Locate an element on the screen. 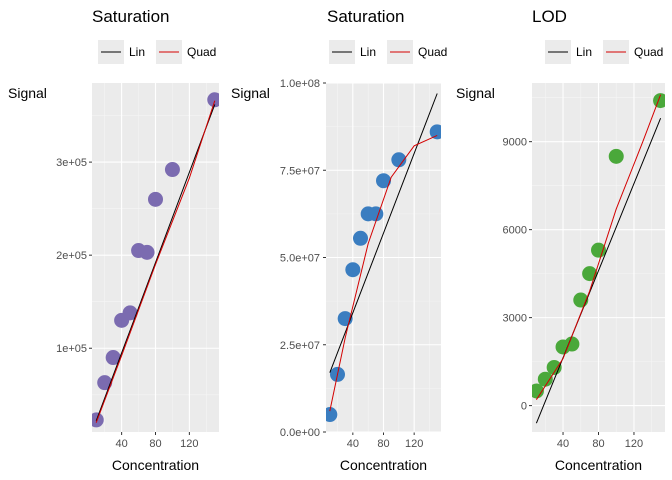 Image resolution: width=672 pixels, height=480 pixels. y-tick-label: 5.0e+07 is located at coordinates (300, 259).